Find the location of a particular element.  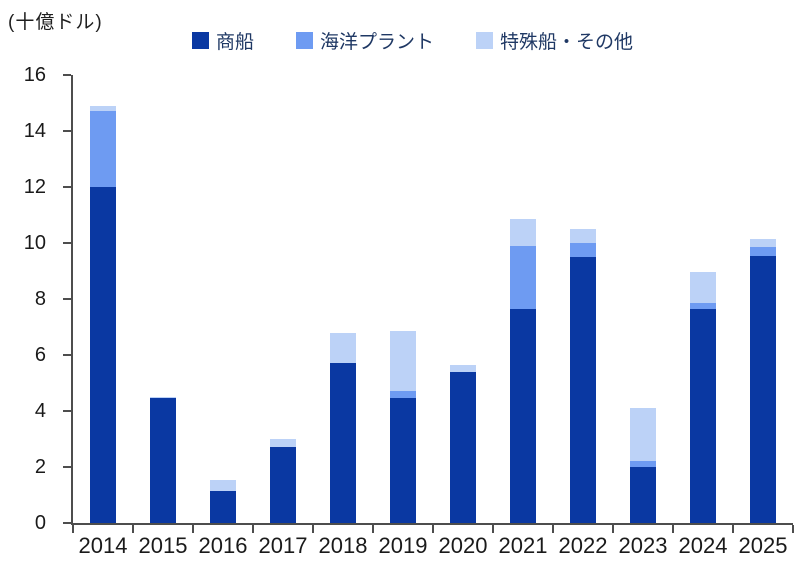

x-category-label: 2020 is located at coordinates (463, 545).